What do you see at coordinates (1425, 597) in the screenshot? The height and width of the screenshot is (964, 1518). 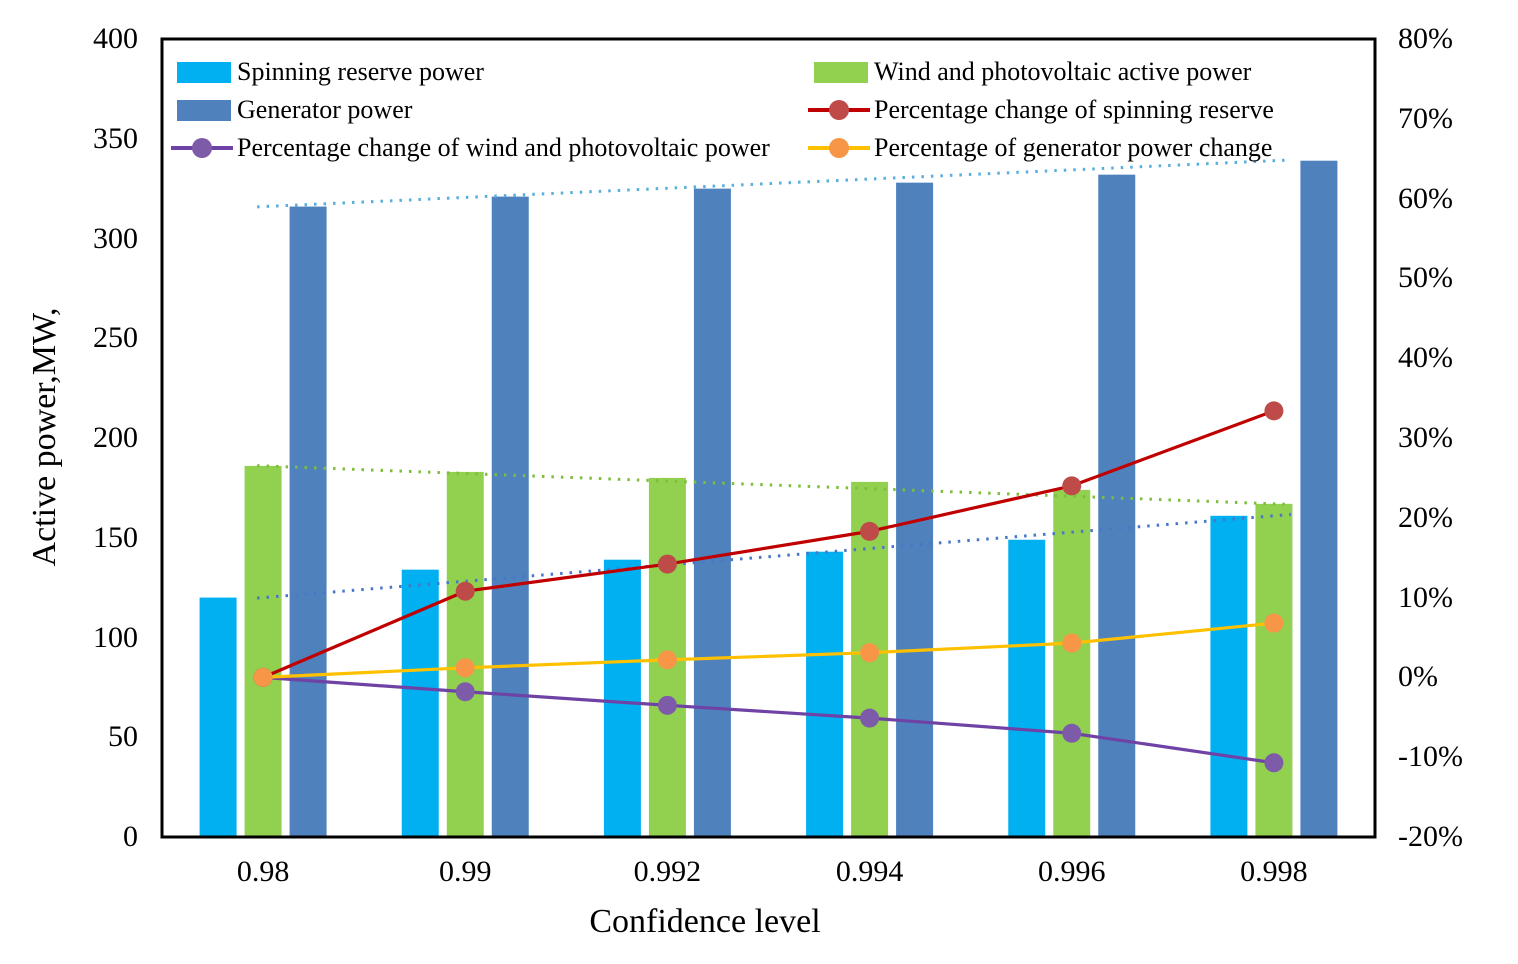 I see `right-axis-tick: 10%` at bounding box center [1425, 597].